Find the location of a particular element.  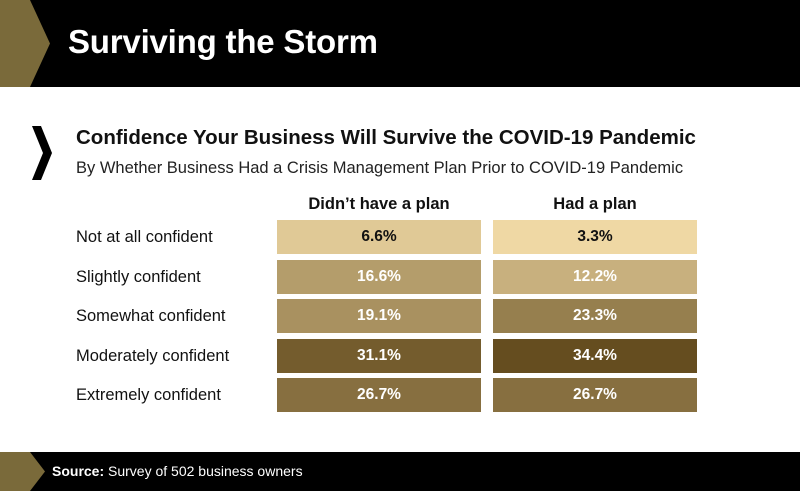

column-header-no-plan: Didn’t have a plan is located at coordinates (379, 204).